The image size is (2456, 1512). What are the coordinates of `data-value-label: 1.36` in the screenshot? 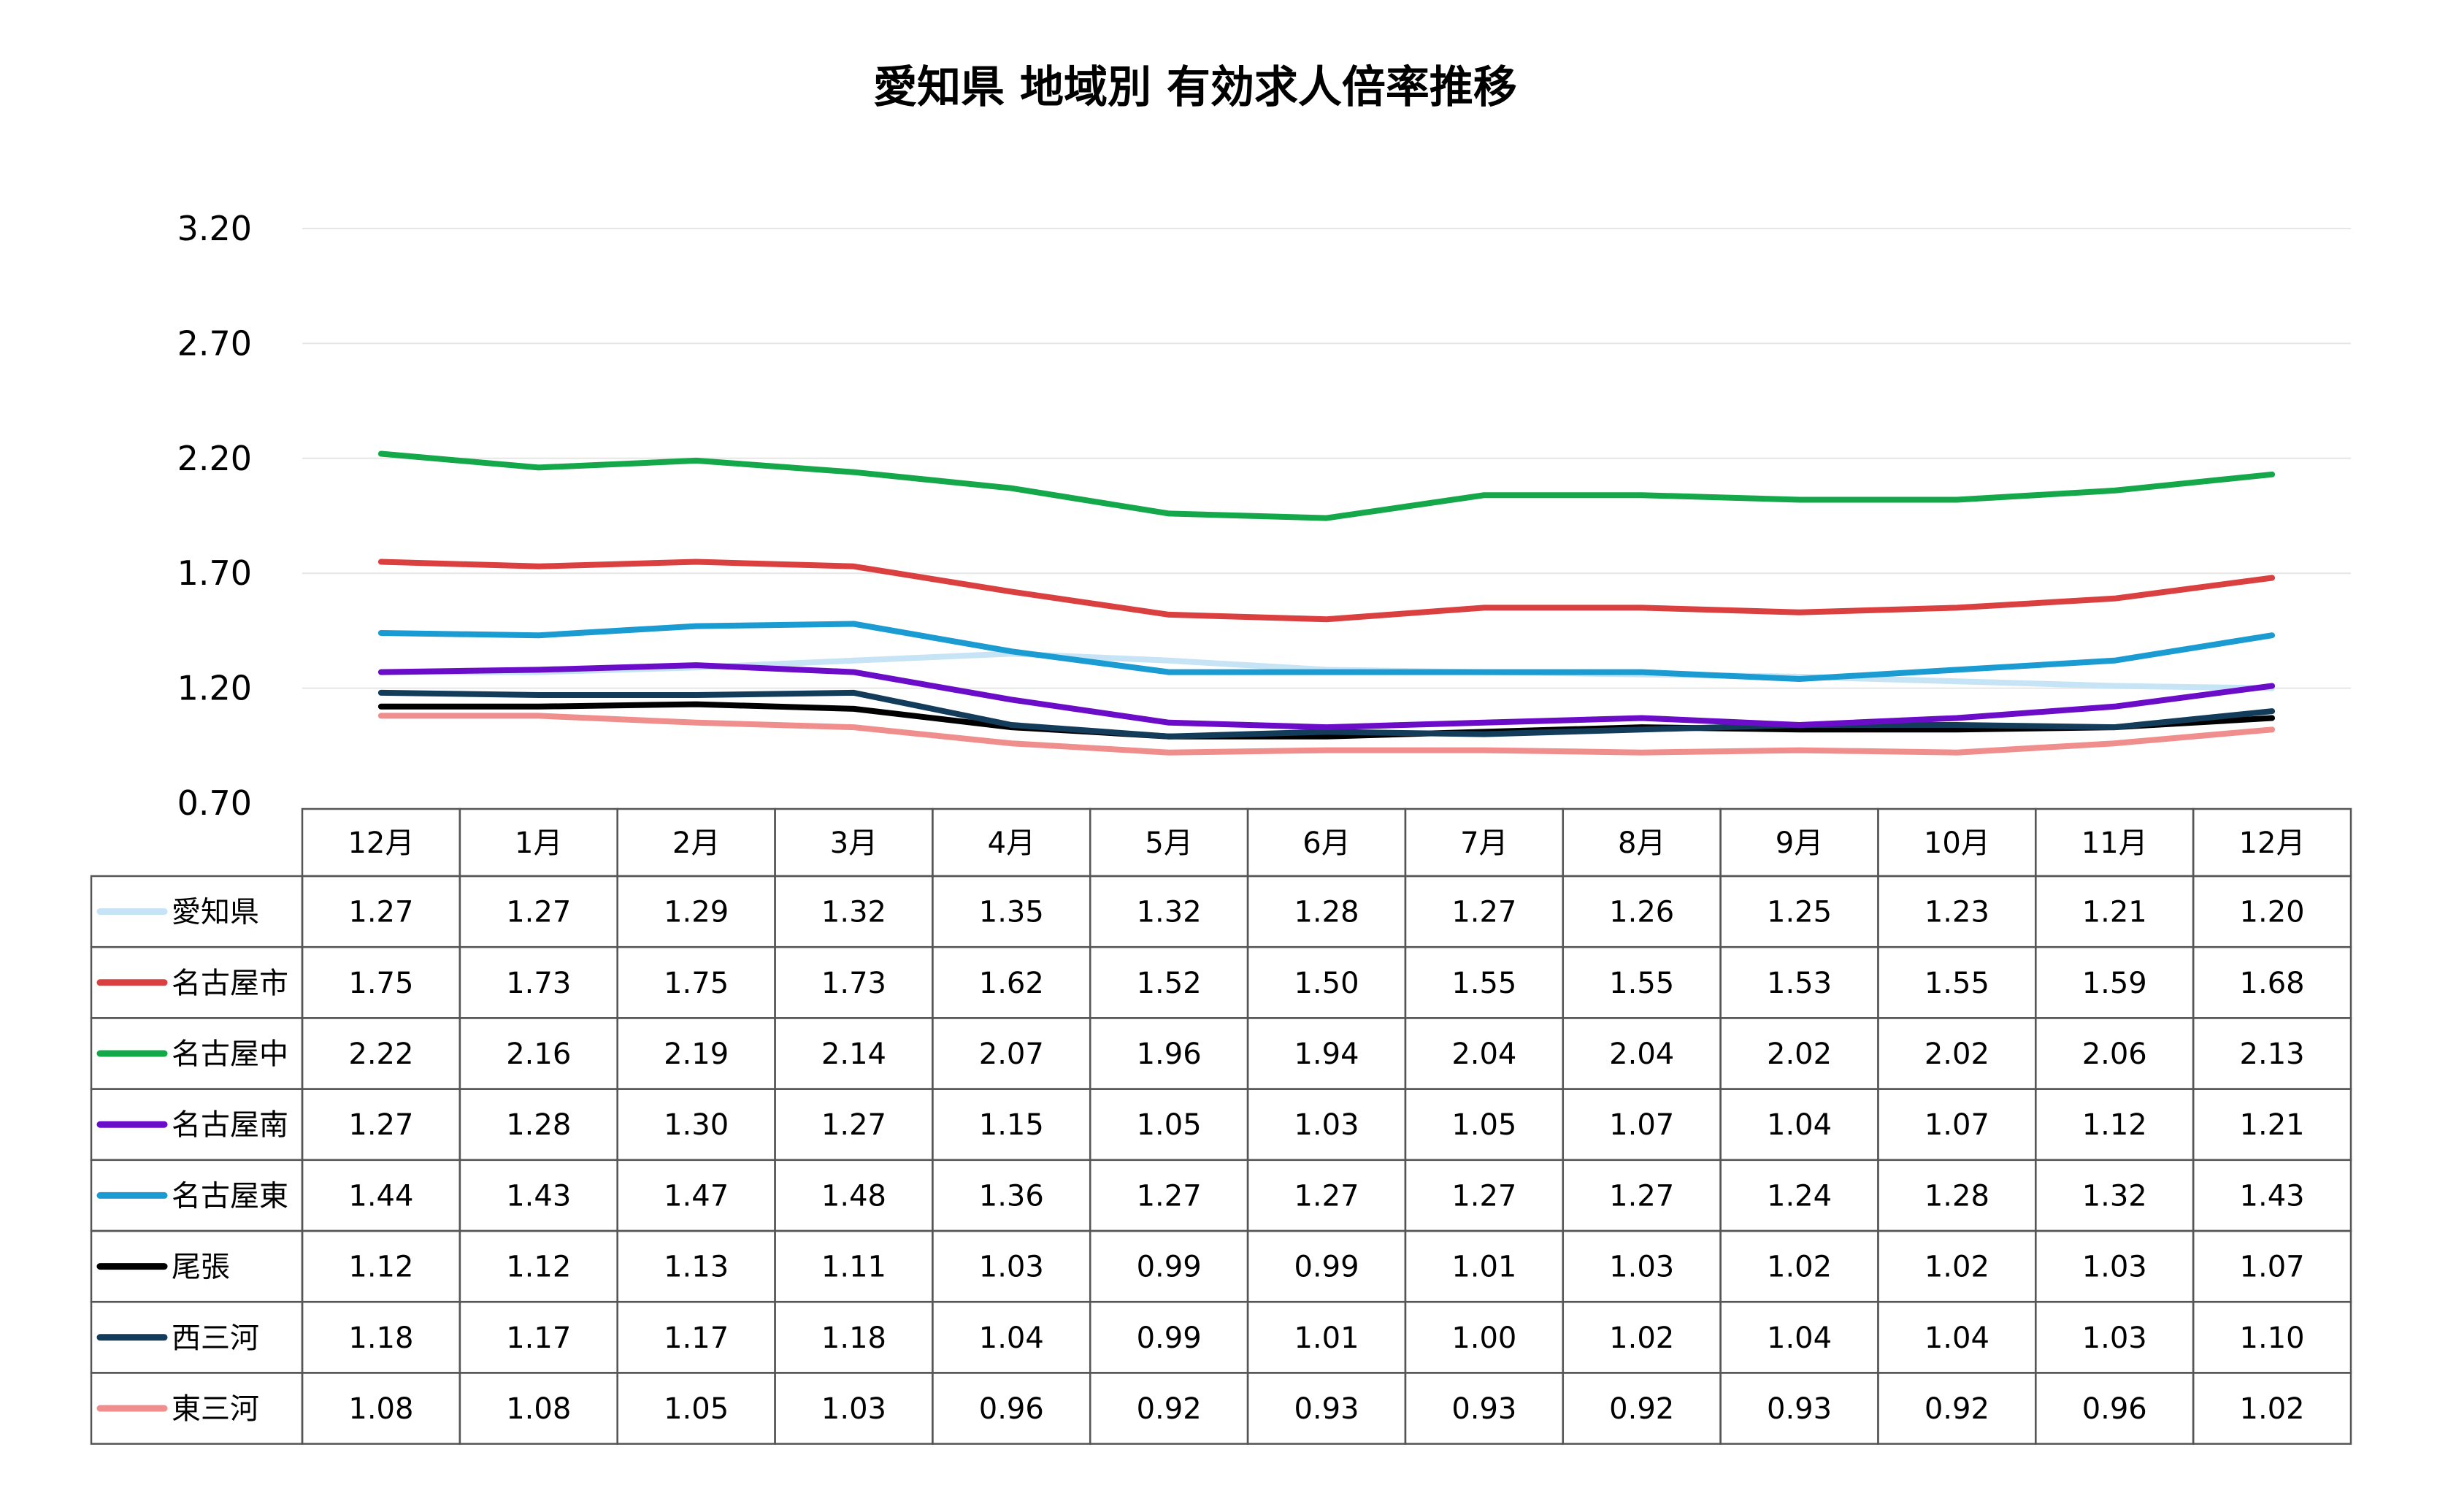 It's located at (1011, 1196).